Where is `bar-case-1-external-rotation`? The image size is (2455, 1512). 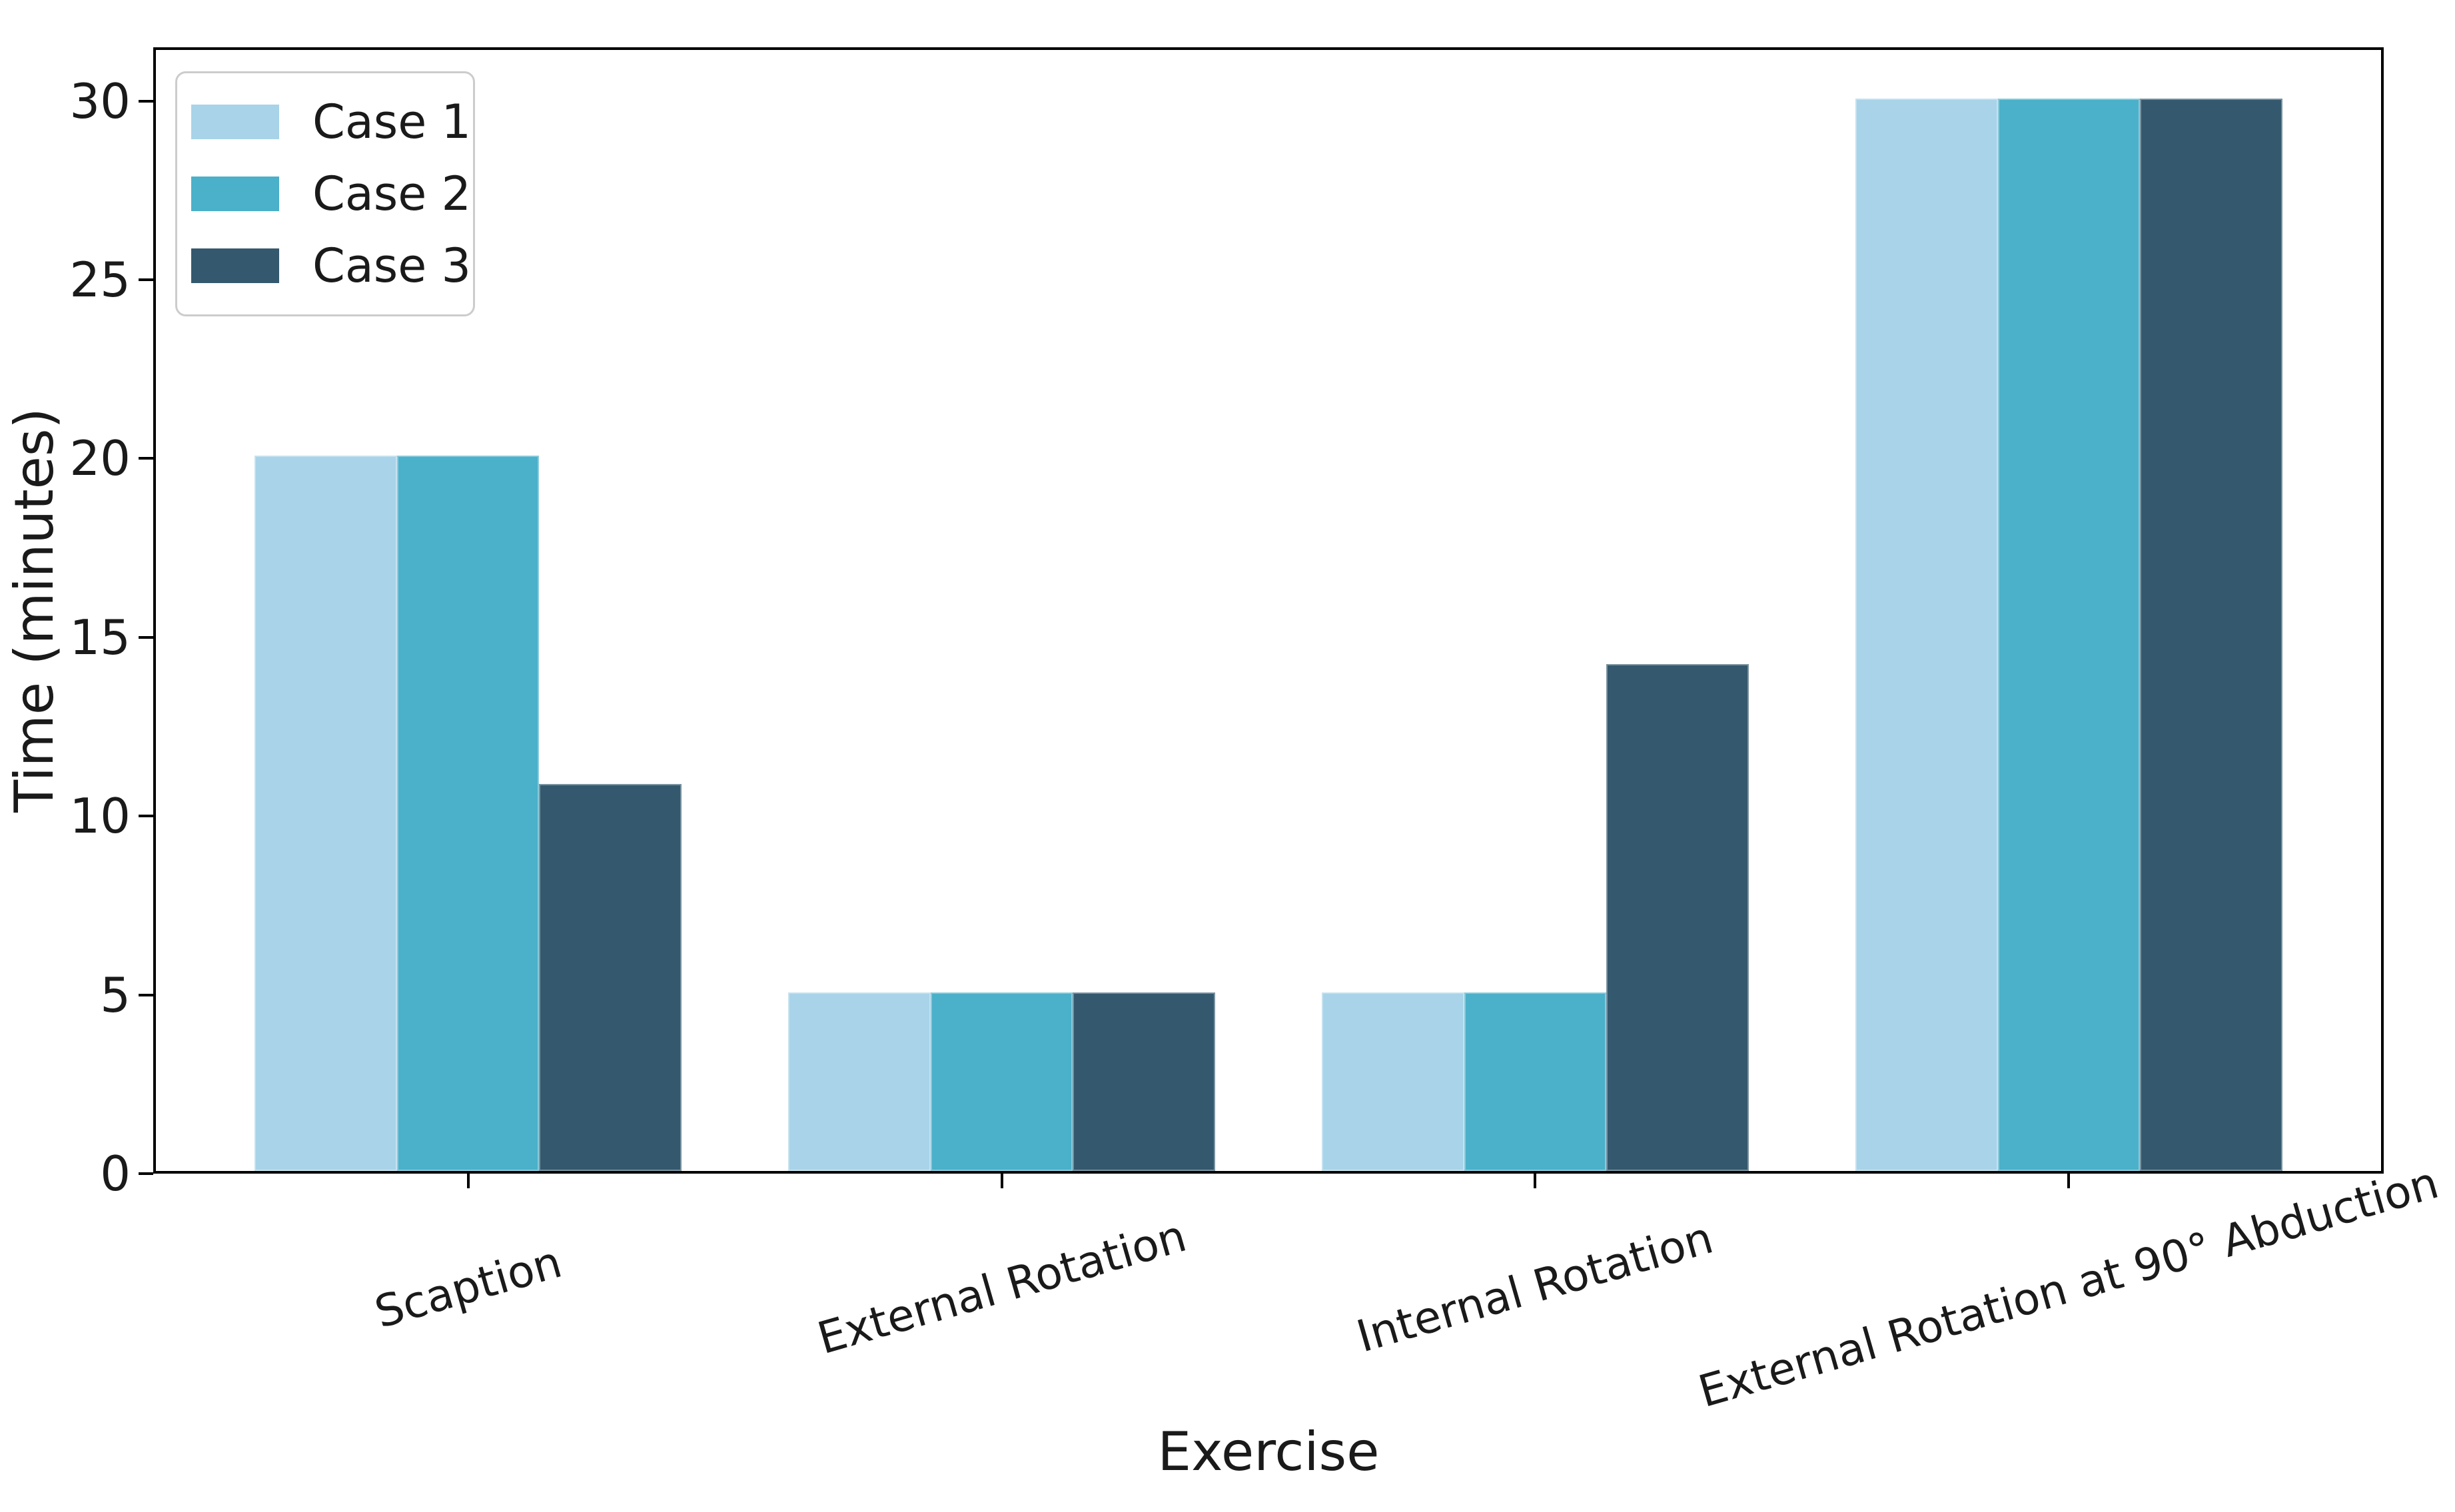
bar-case-1-external-rotation is located at coordinates (859, 1082).